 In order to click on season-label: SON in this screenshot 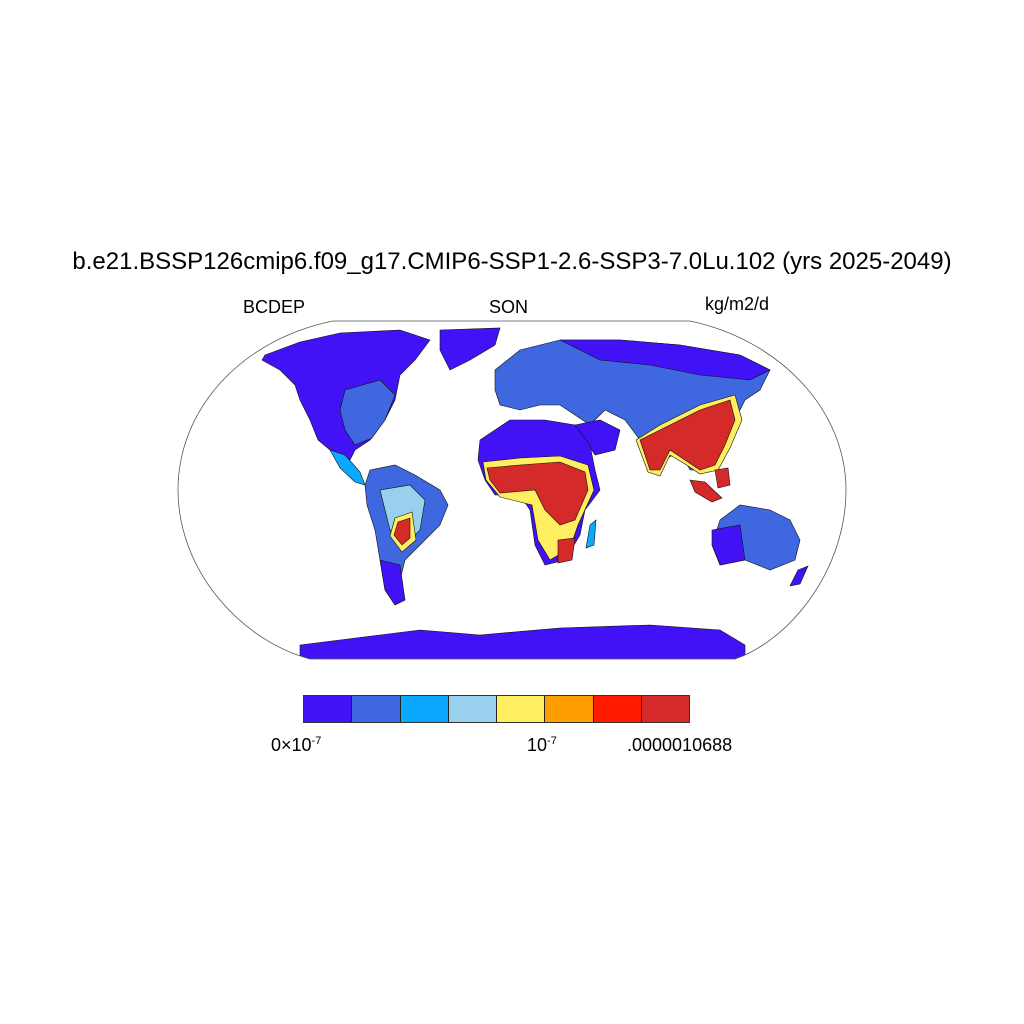, I will do `click(509, 307)`.